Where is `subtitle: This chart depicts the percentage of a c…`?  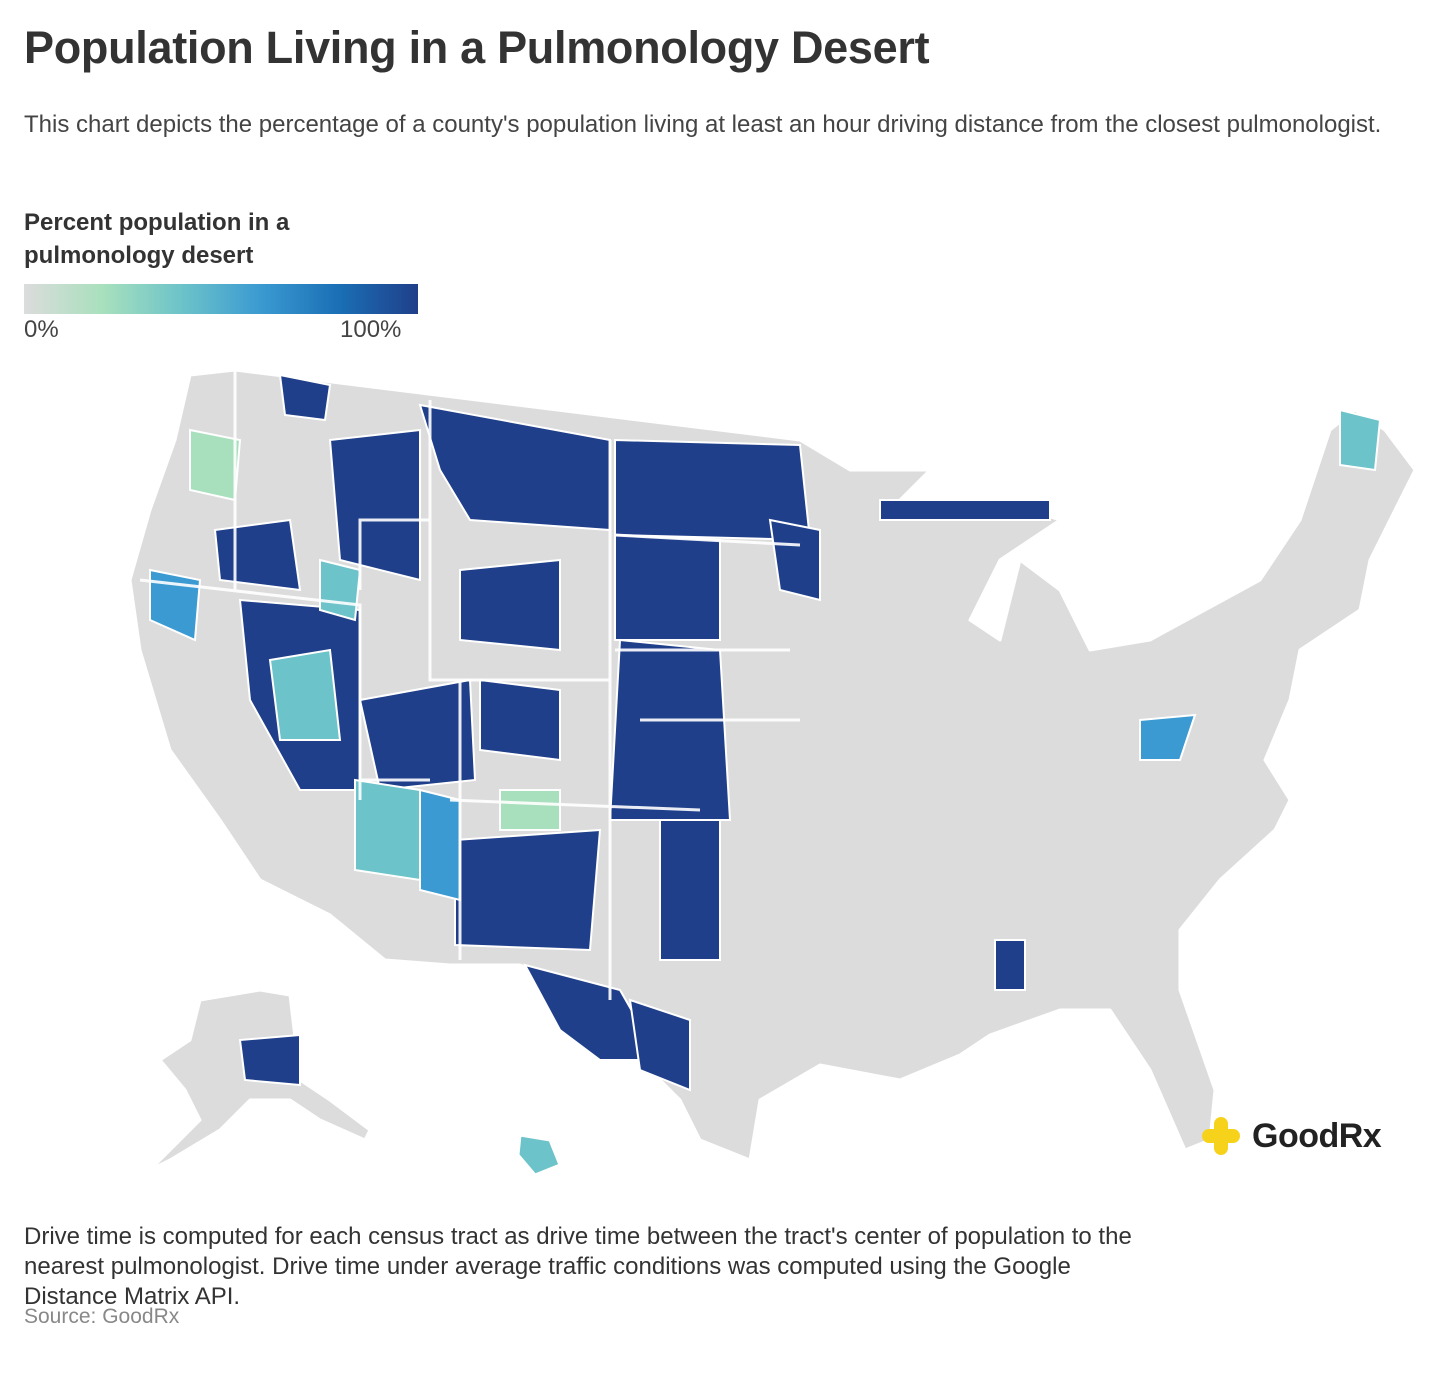 subtitle: This chart depicts the percentage of a c… is located at coordinates (703, 124).